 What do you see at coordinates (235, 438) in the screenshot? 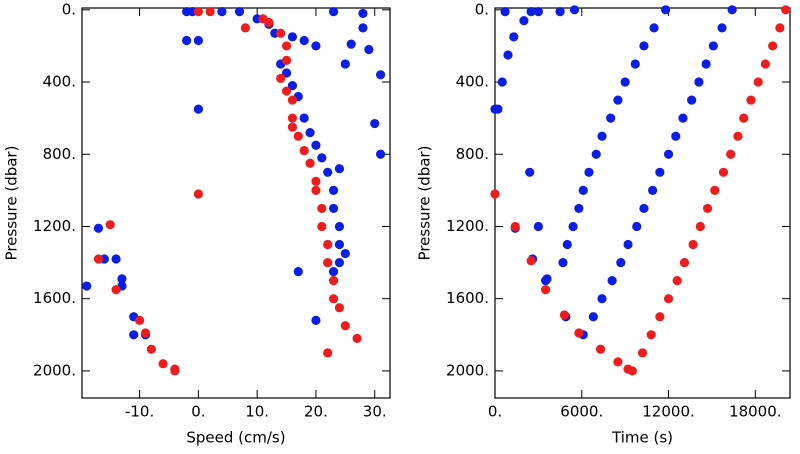
I see `x-axis-label: Speed (cm/s)` at bounding box center [235, 438].